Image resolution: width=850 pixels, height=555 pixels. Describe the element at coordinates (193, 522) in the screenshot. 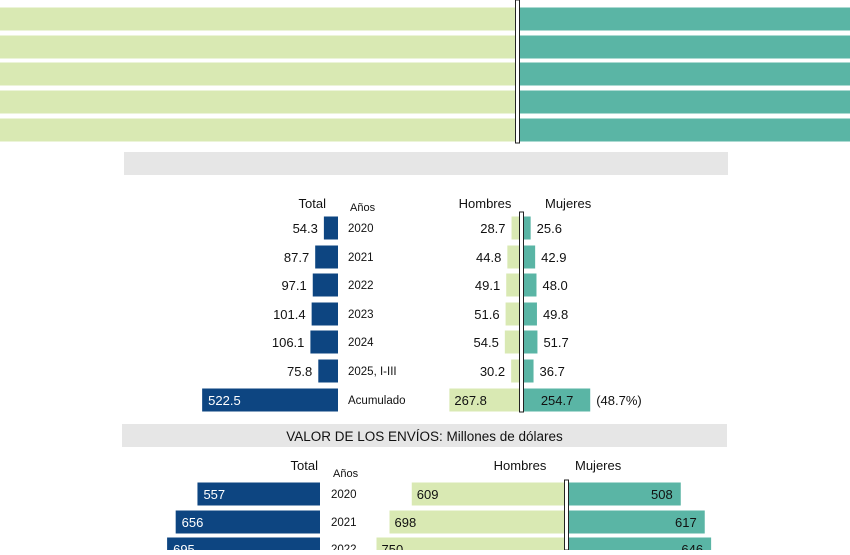

I see `total-value-label: 656` at that location.